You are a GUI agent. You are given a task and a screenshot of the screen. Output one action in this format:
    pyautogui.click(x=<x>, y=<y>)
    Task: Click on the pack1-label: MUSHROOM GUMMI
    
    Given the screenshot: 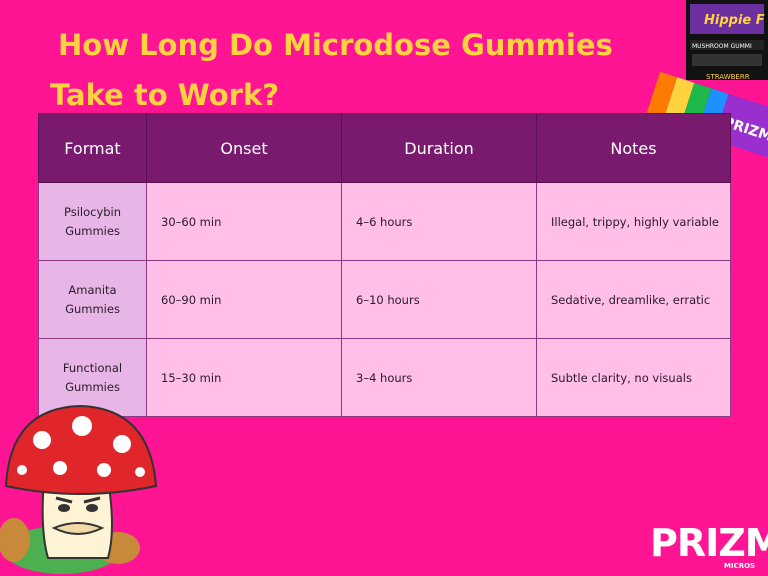 What is the action you would take?
    pyautogui.click(x=722, y=46)
    